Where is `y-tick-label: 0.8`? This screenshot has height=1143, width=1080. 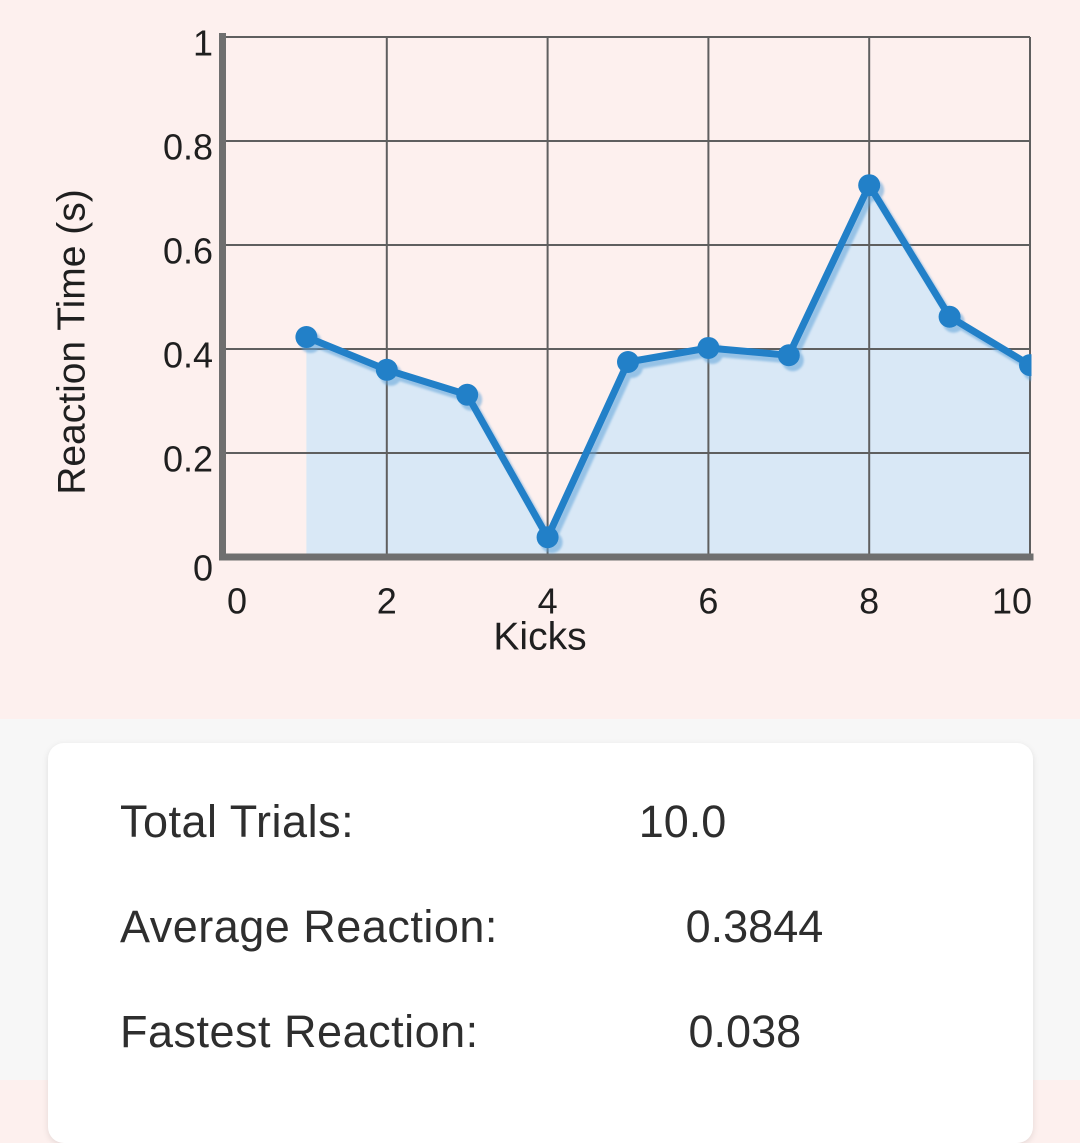 y-tick-label: 0.8 is located at coordinates (188, 147).